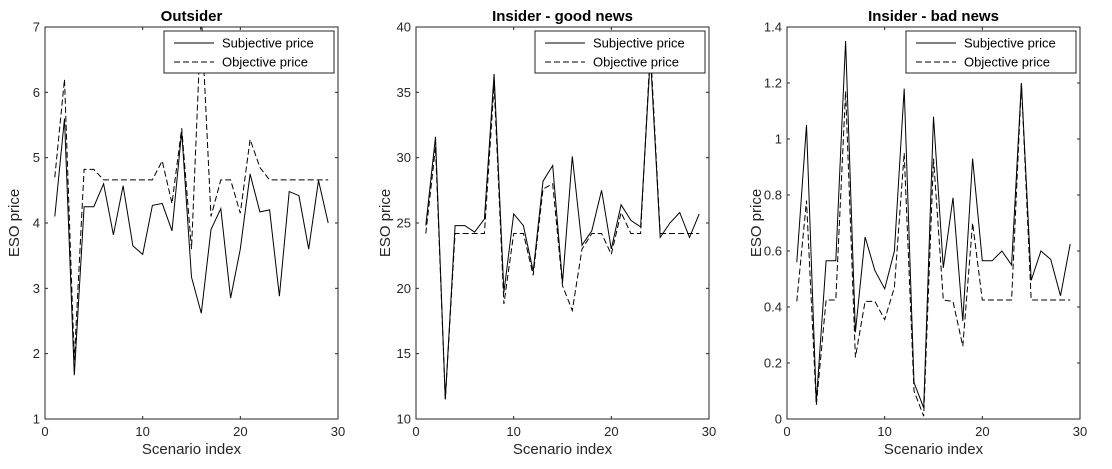 The width and height of the screenshot is (1112, 469). I want to click on y-tick-label: 3, so click(36, 288).